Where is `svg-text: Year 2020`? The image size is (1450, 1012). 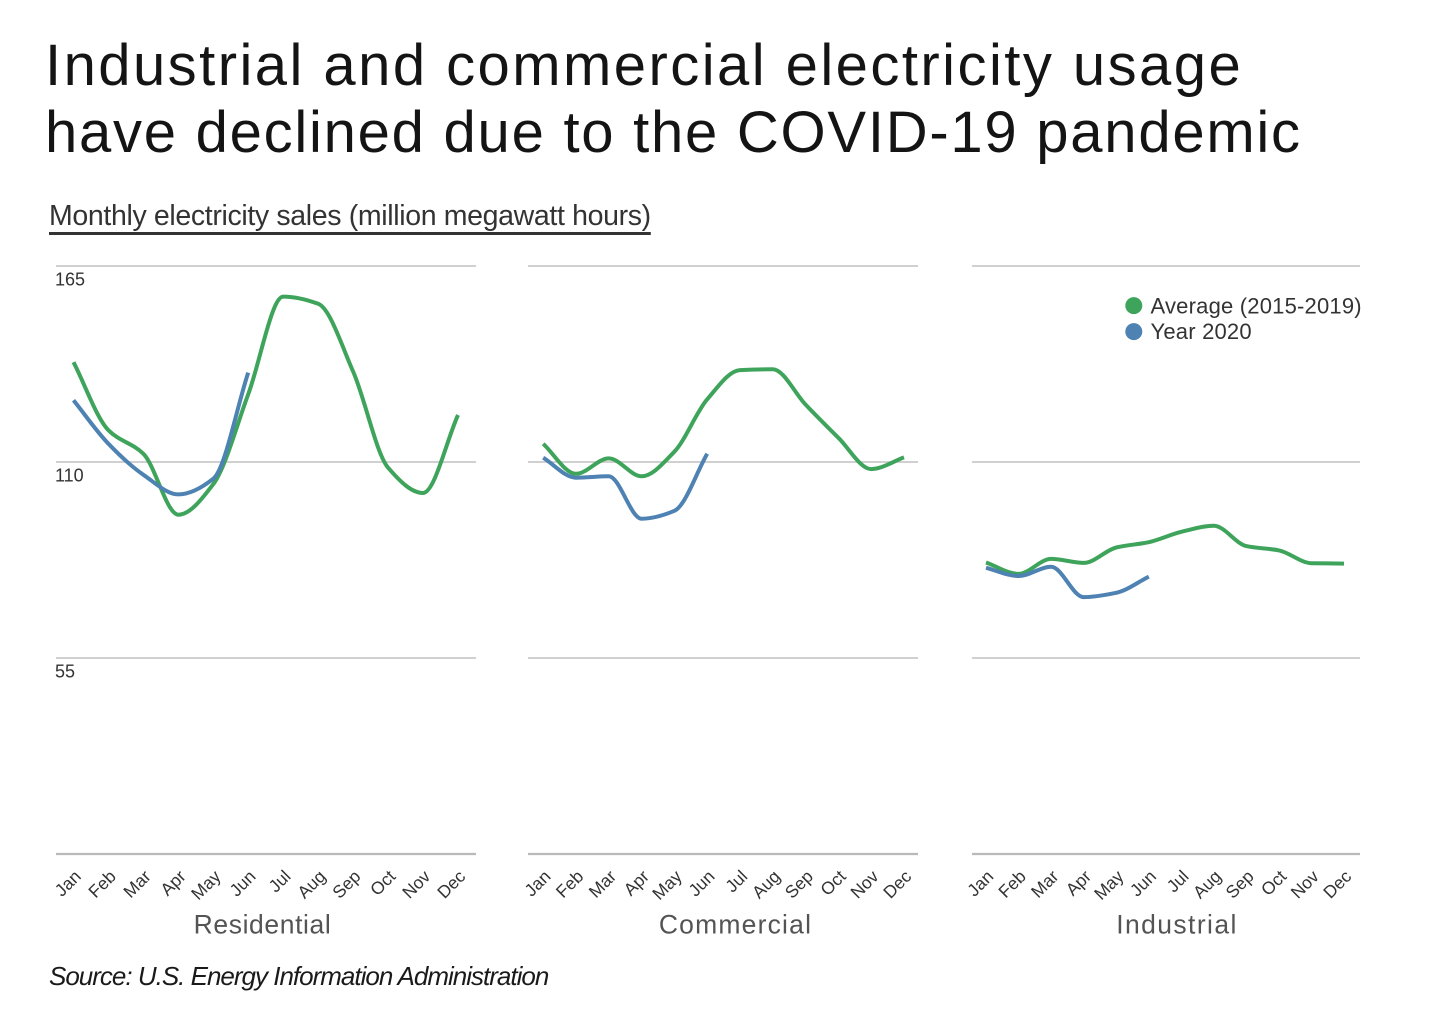 svg-text: Year 2020 is located at coordinates (1201, 331).